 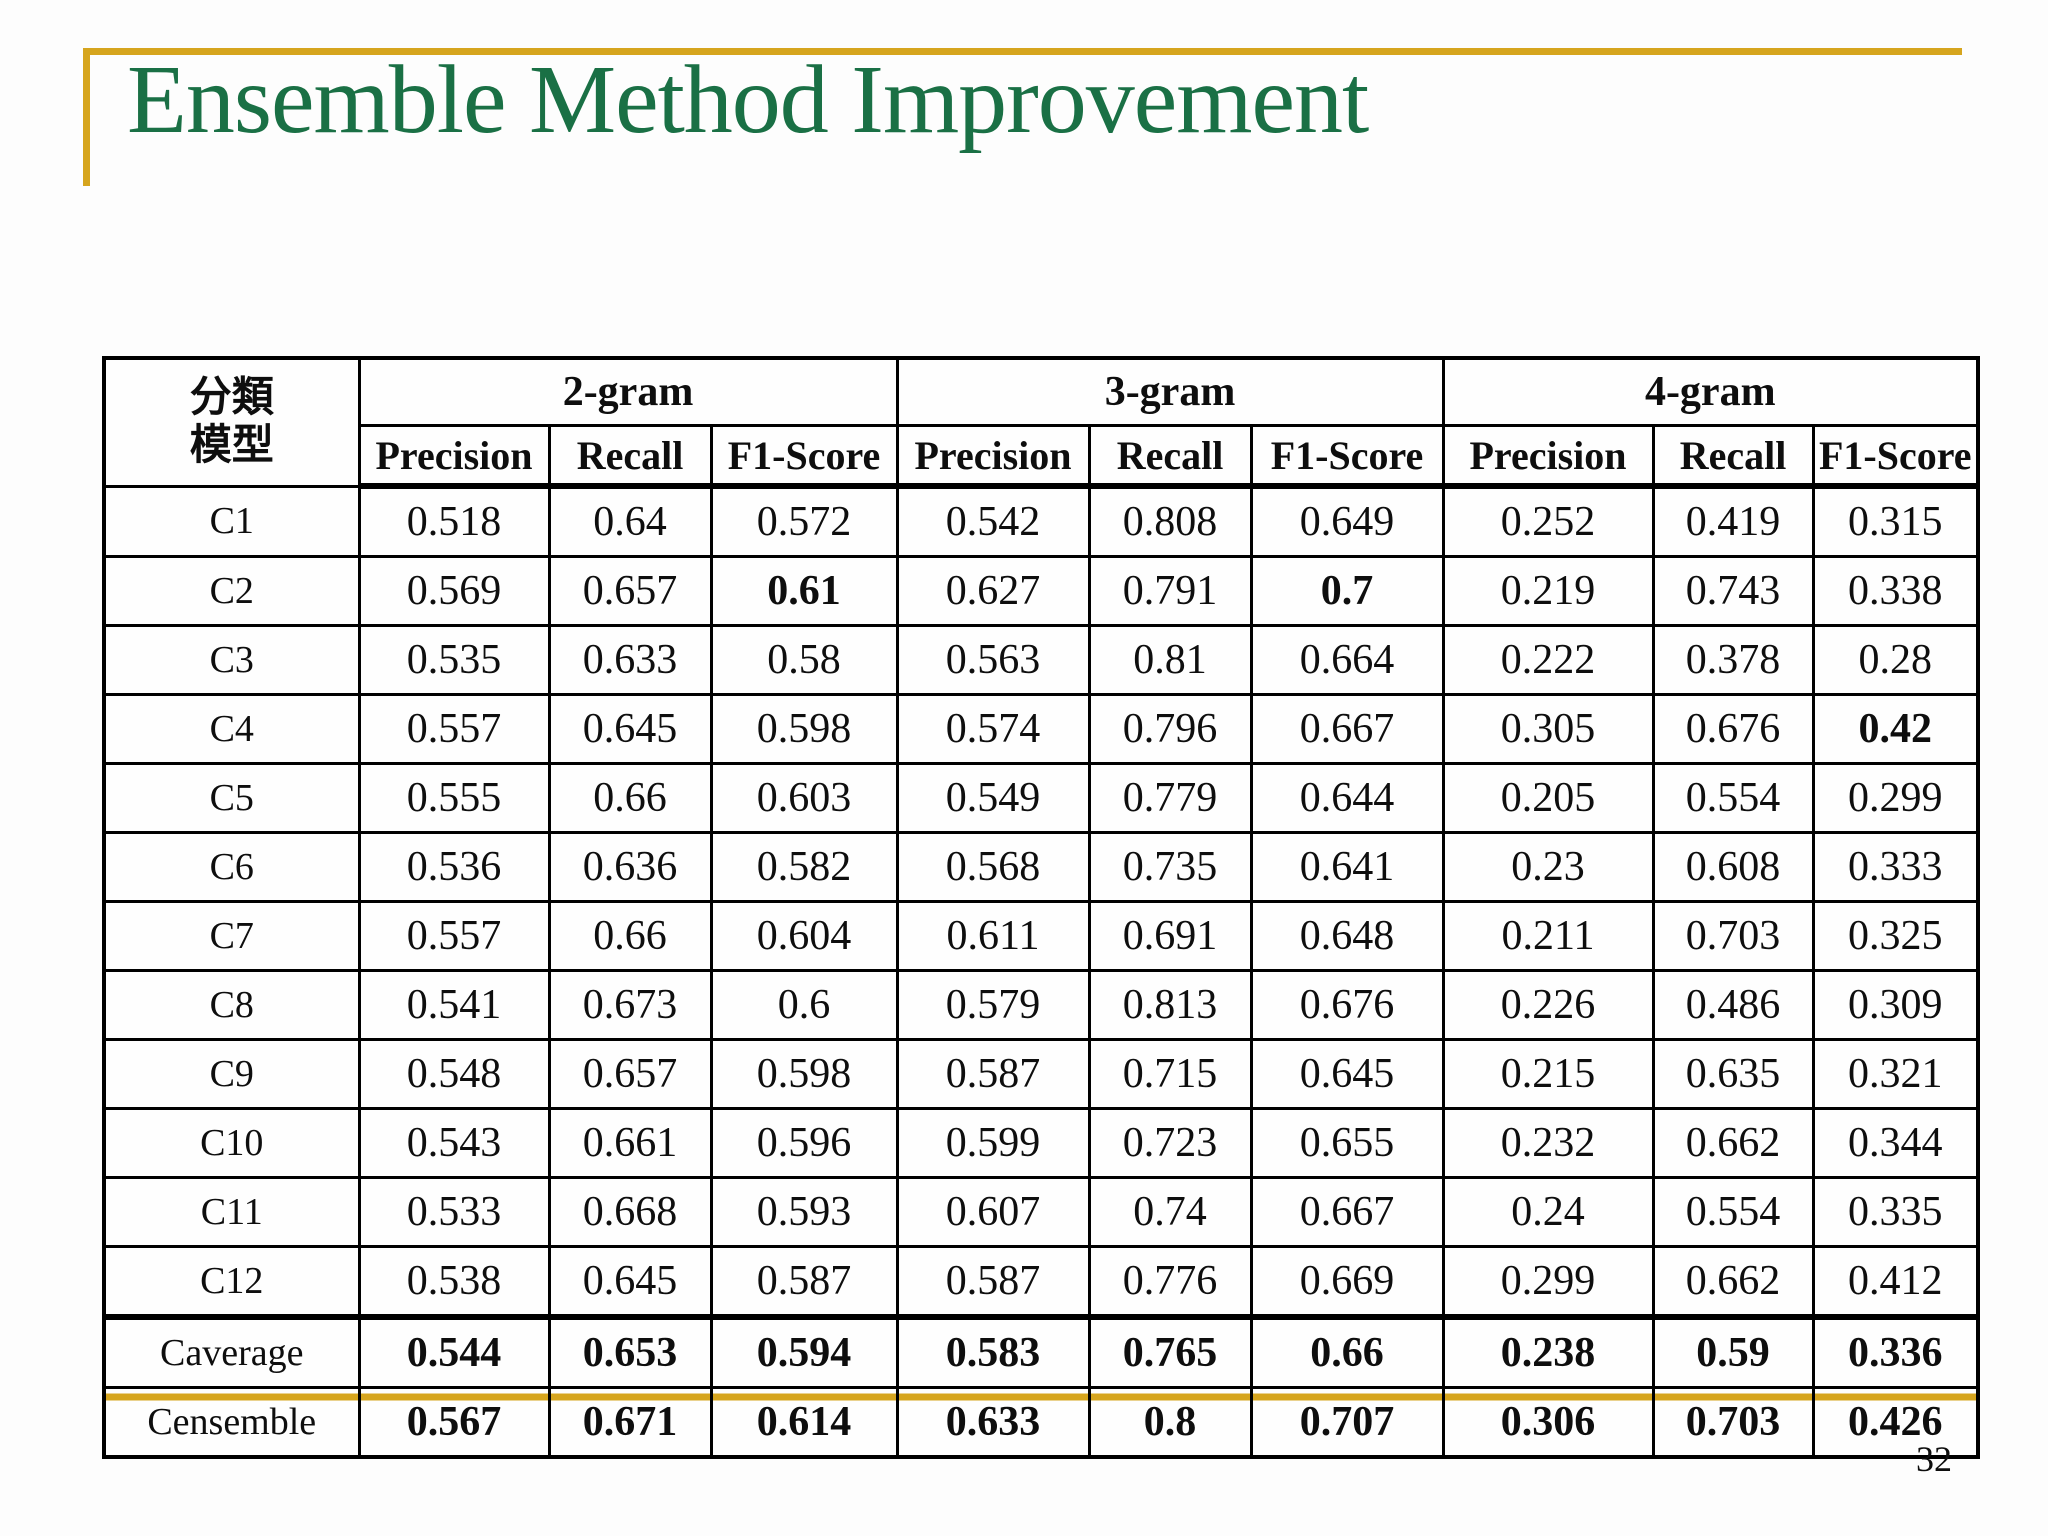 I want to click on metric-header-precision: Precision, so click(x=454, y=456).